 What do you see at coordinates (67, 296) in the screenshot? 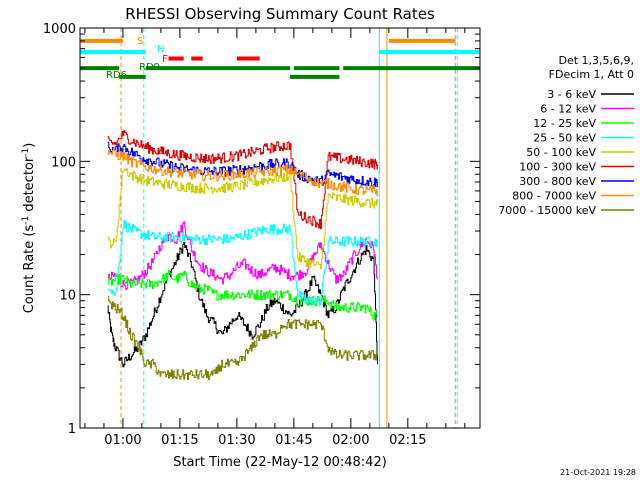
I see `y-tick-label-1: 10` at bounding box center [67, 296].